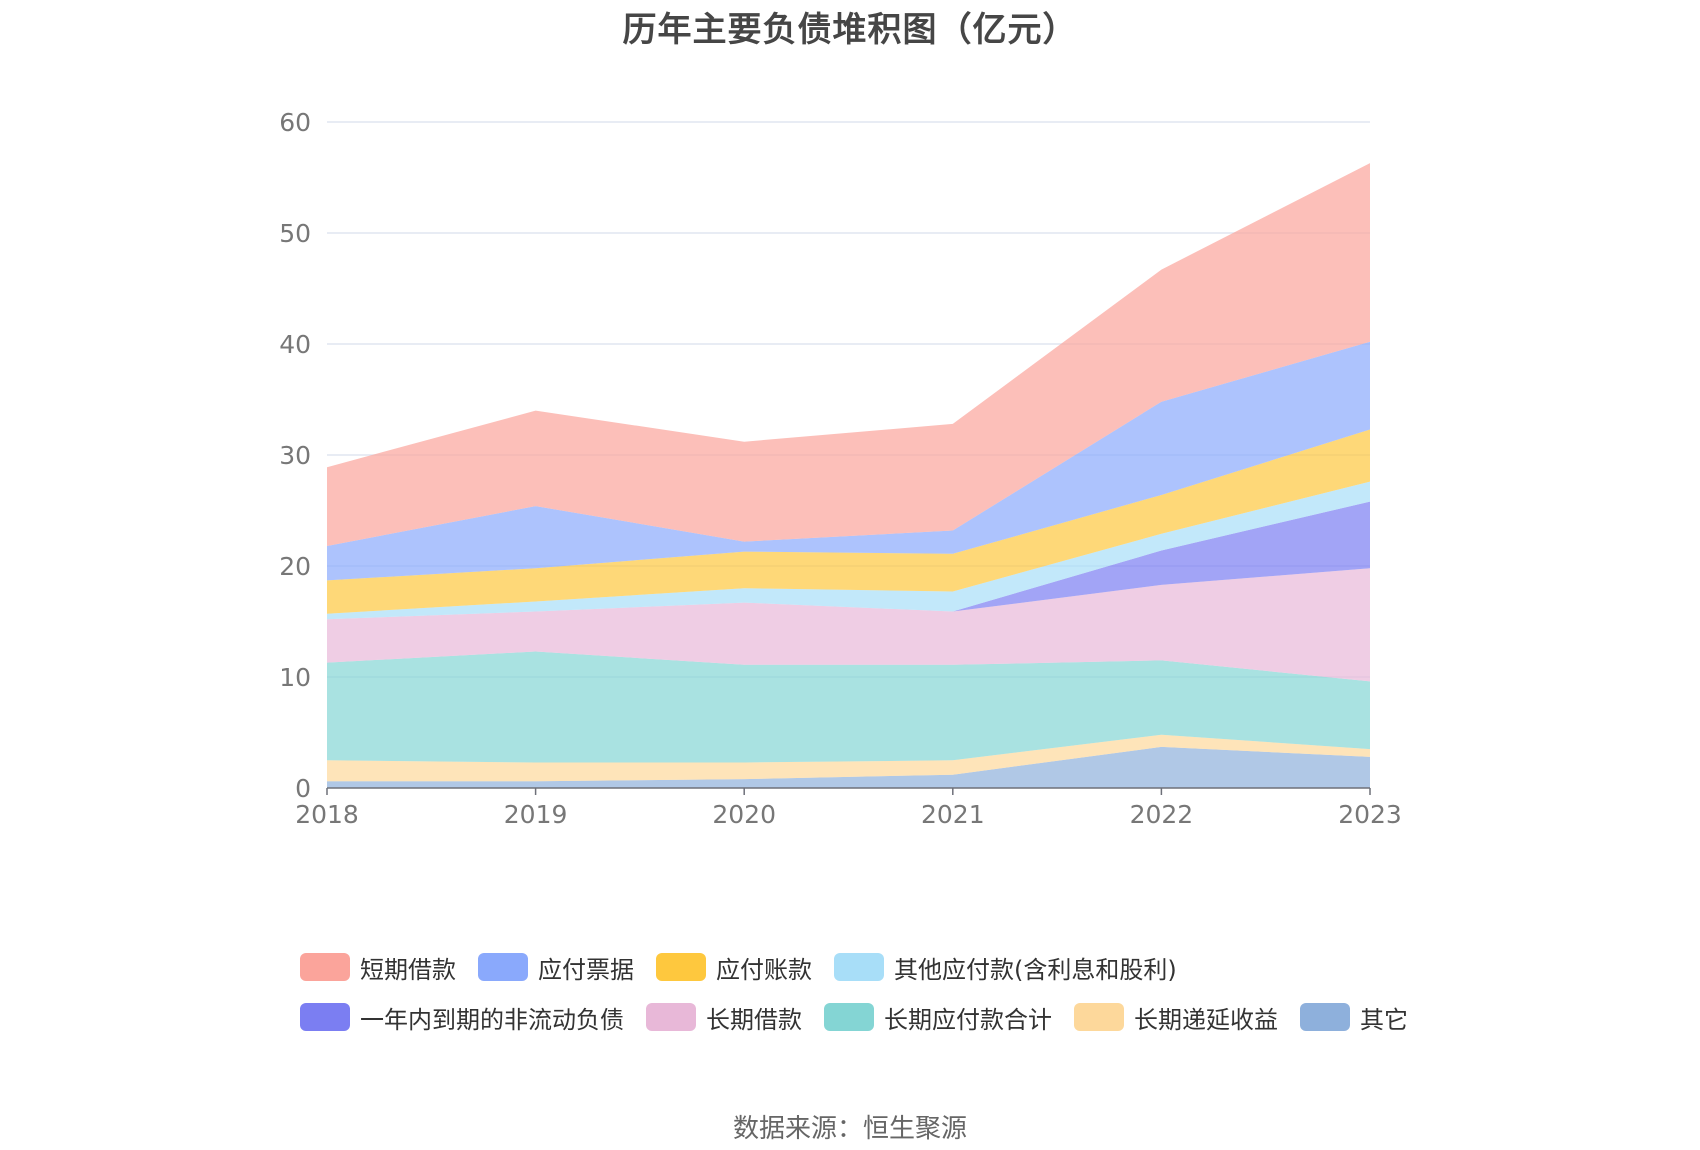 This screenshot has height=1150, width=1700. I want to click on legend-item: 其它, so click(1354, 1018).